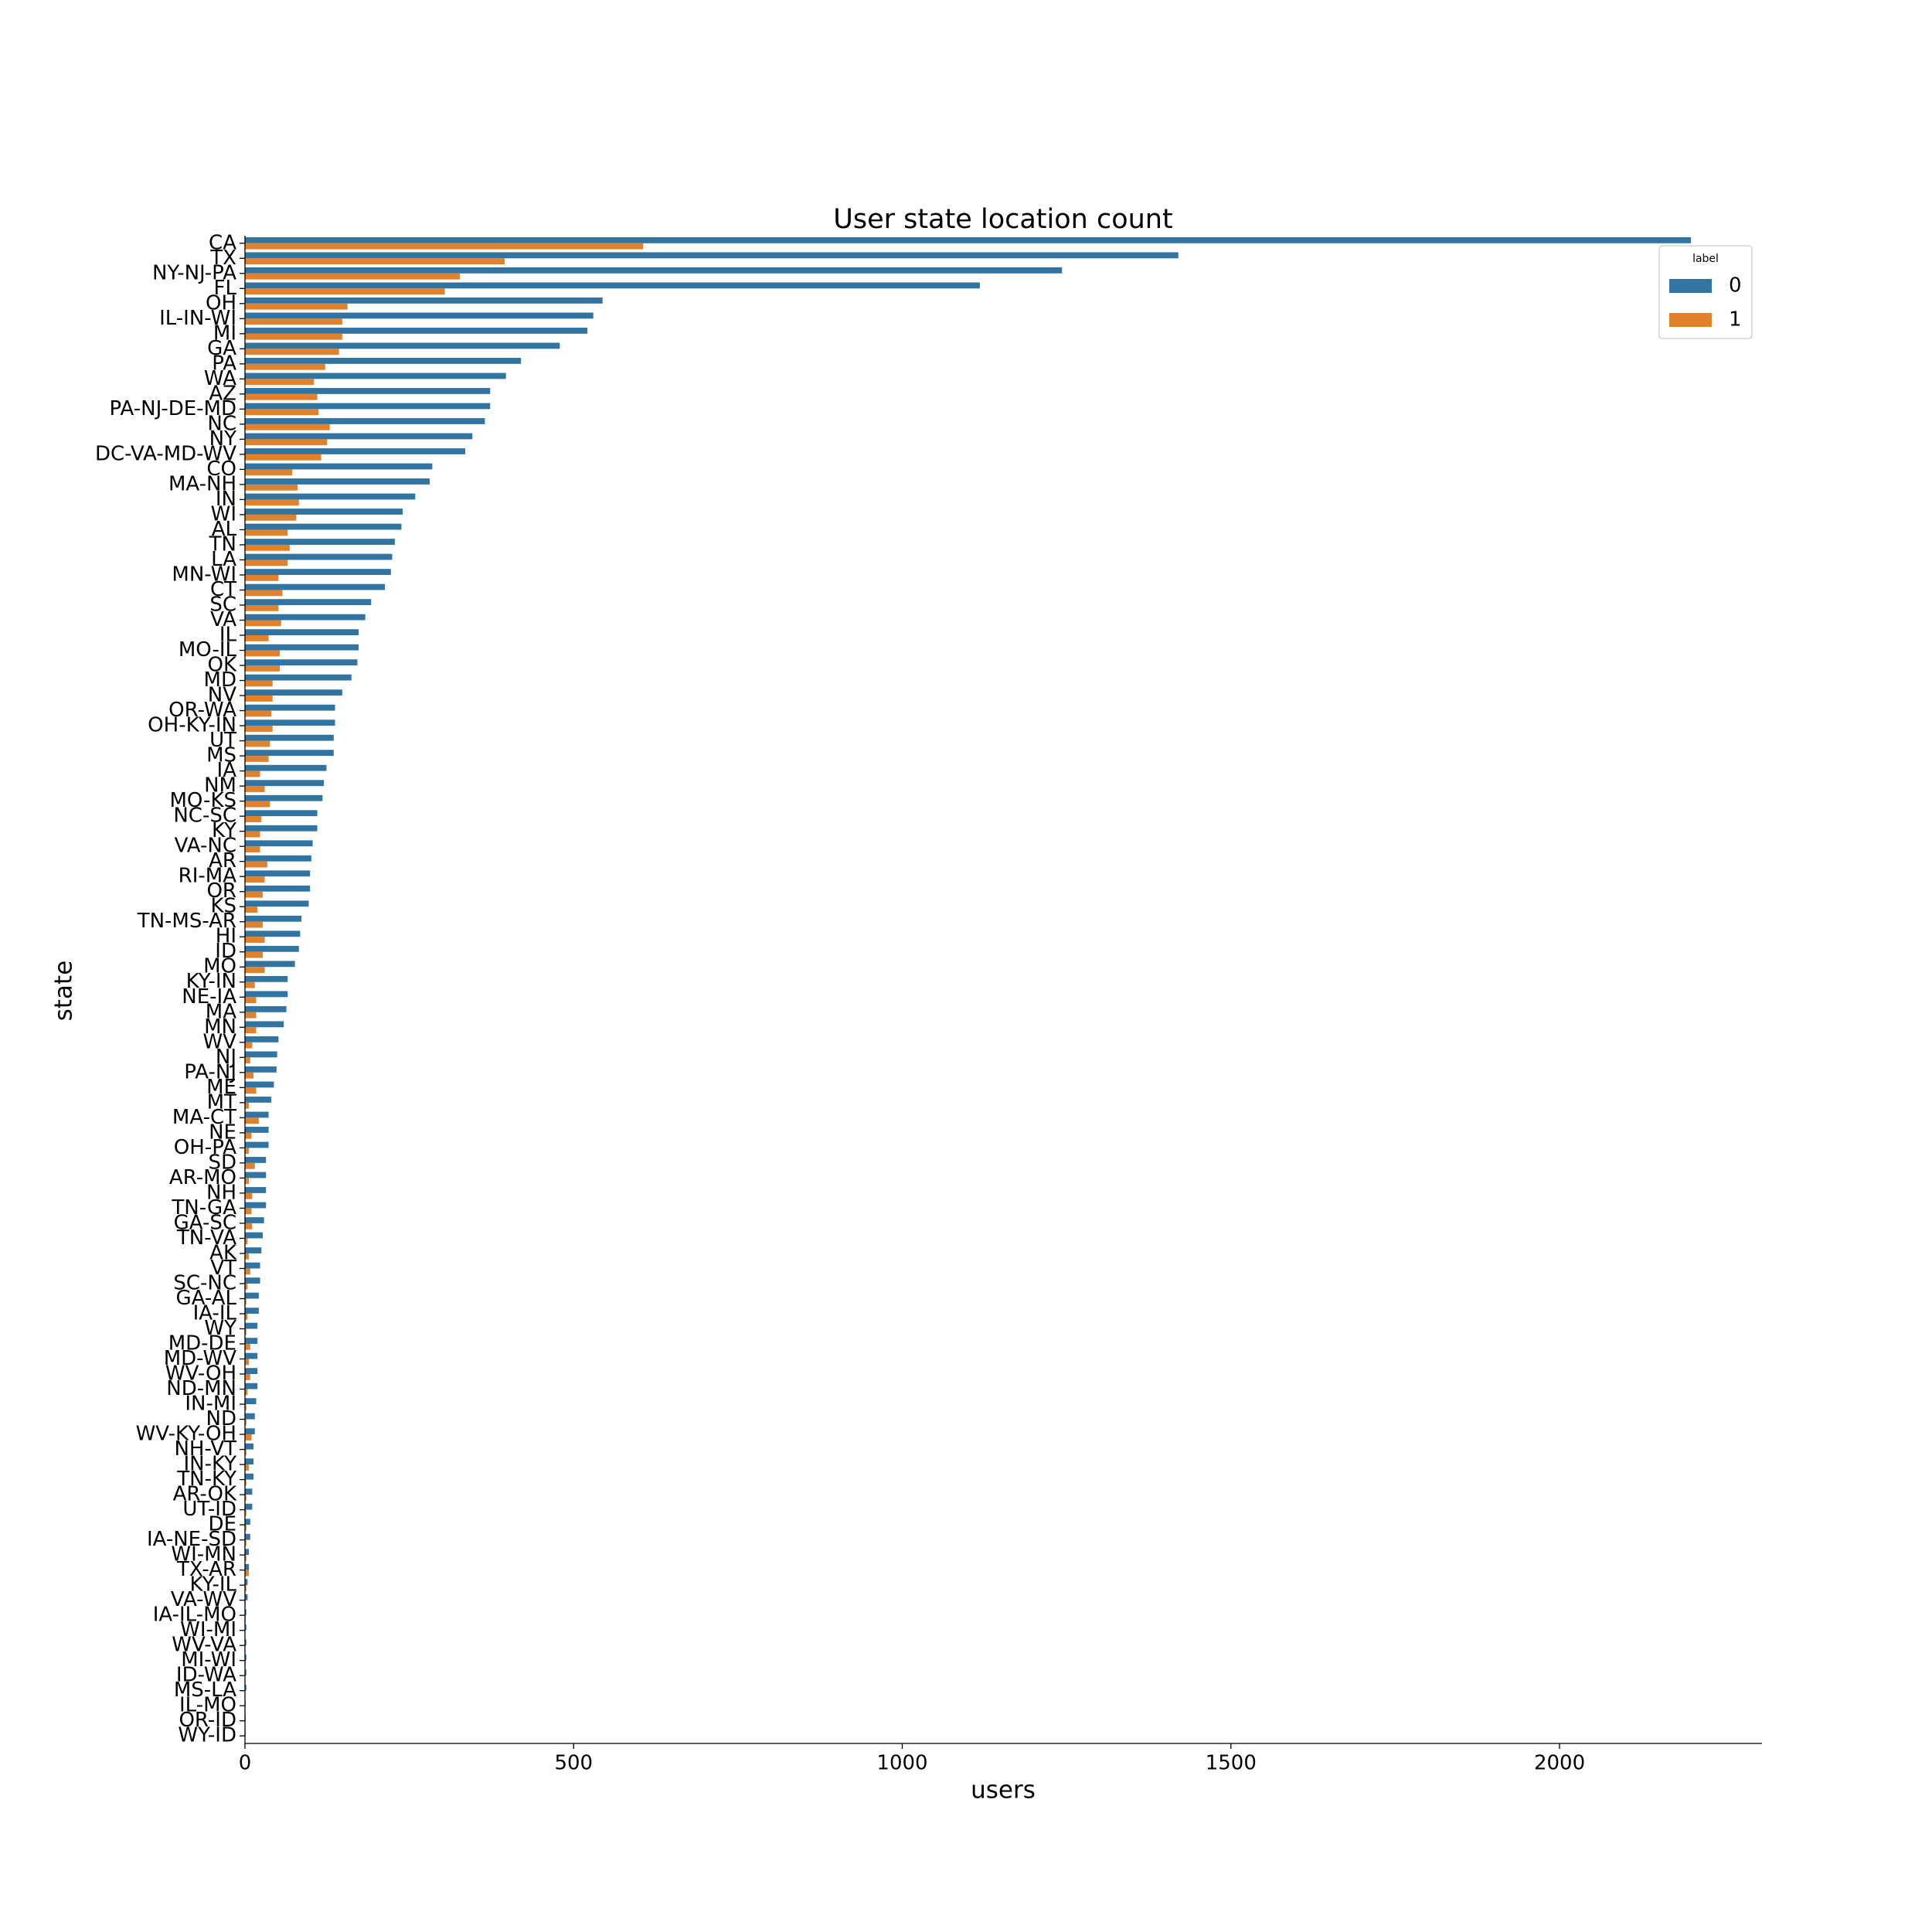 This screenshot has width=1932, height=1932. Describe the element at coordinates (226, 936) in the screenshot. I see `y-tick-label: HI` at that location.